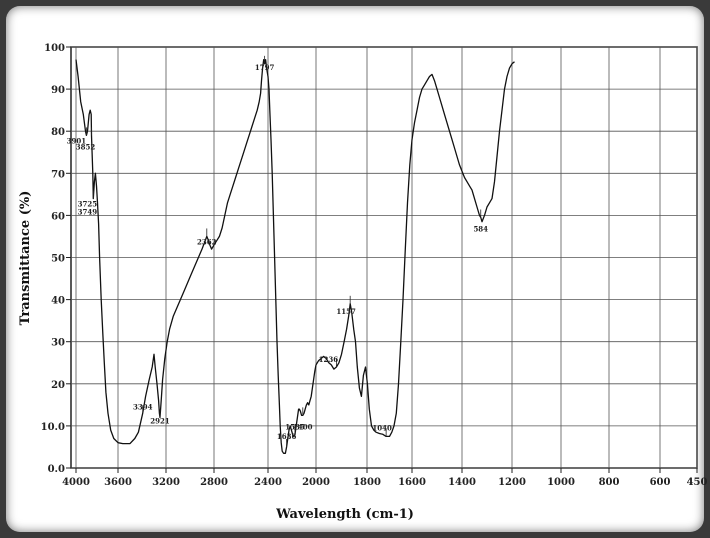 Image resolution: width=710 pixels, height=538 pixels. Describe the element at coordinates (561, 482) in the screenshot. I see `x-tick-label: 1000` at that location.